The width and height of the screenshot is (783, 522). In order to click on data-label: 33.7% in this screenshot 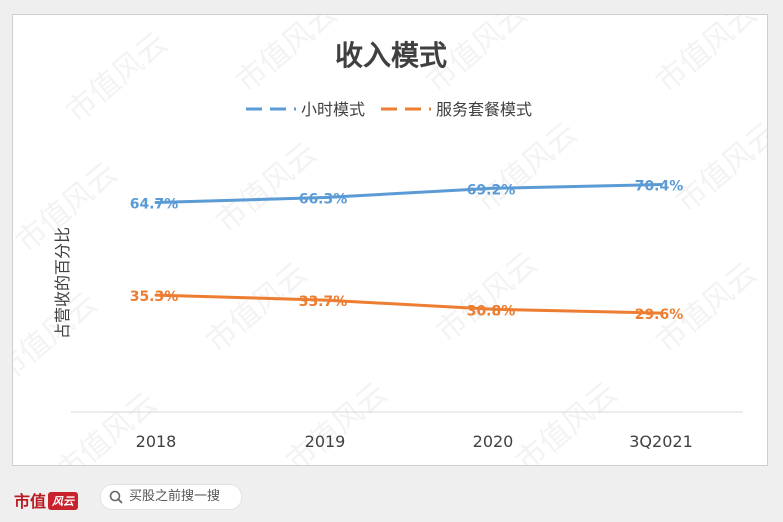, I will do `click(323, 302)`.